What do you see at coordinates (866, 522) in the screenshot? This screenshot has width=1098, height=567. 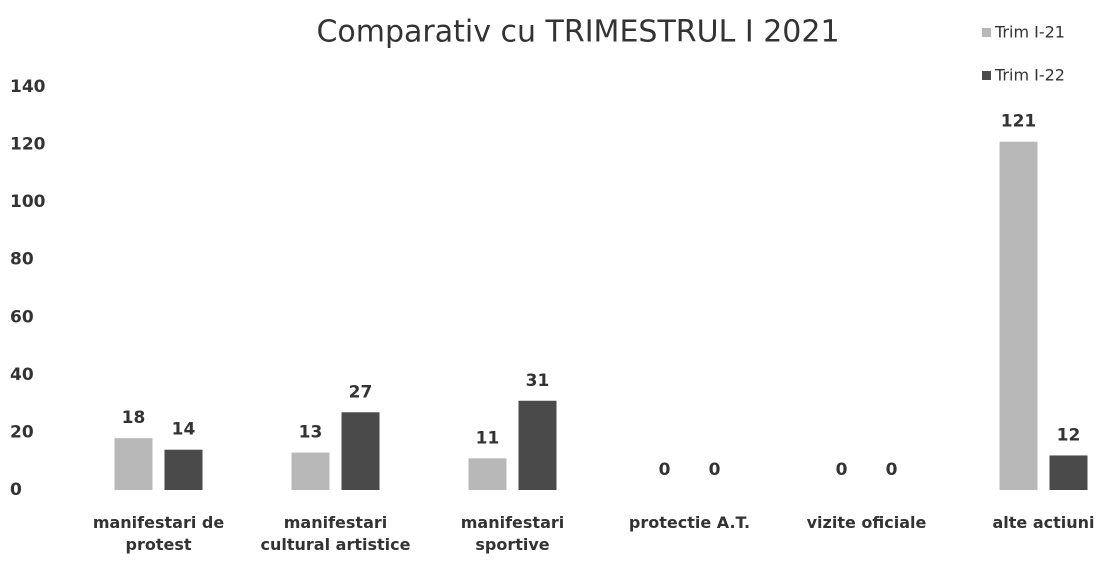 I see `x-tick-label: vizite oficiale` at bounding box center [866, 522].